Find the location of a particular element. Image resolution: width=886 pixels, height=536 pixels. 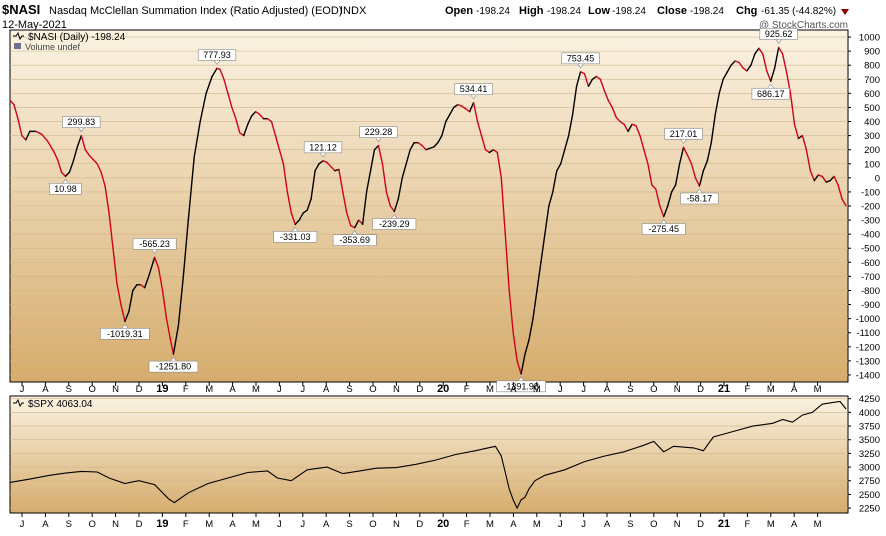

nasi-y-tick-label: -300 is located at coordinates (870, 221).